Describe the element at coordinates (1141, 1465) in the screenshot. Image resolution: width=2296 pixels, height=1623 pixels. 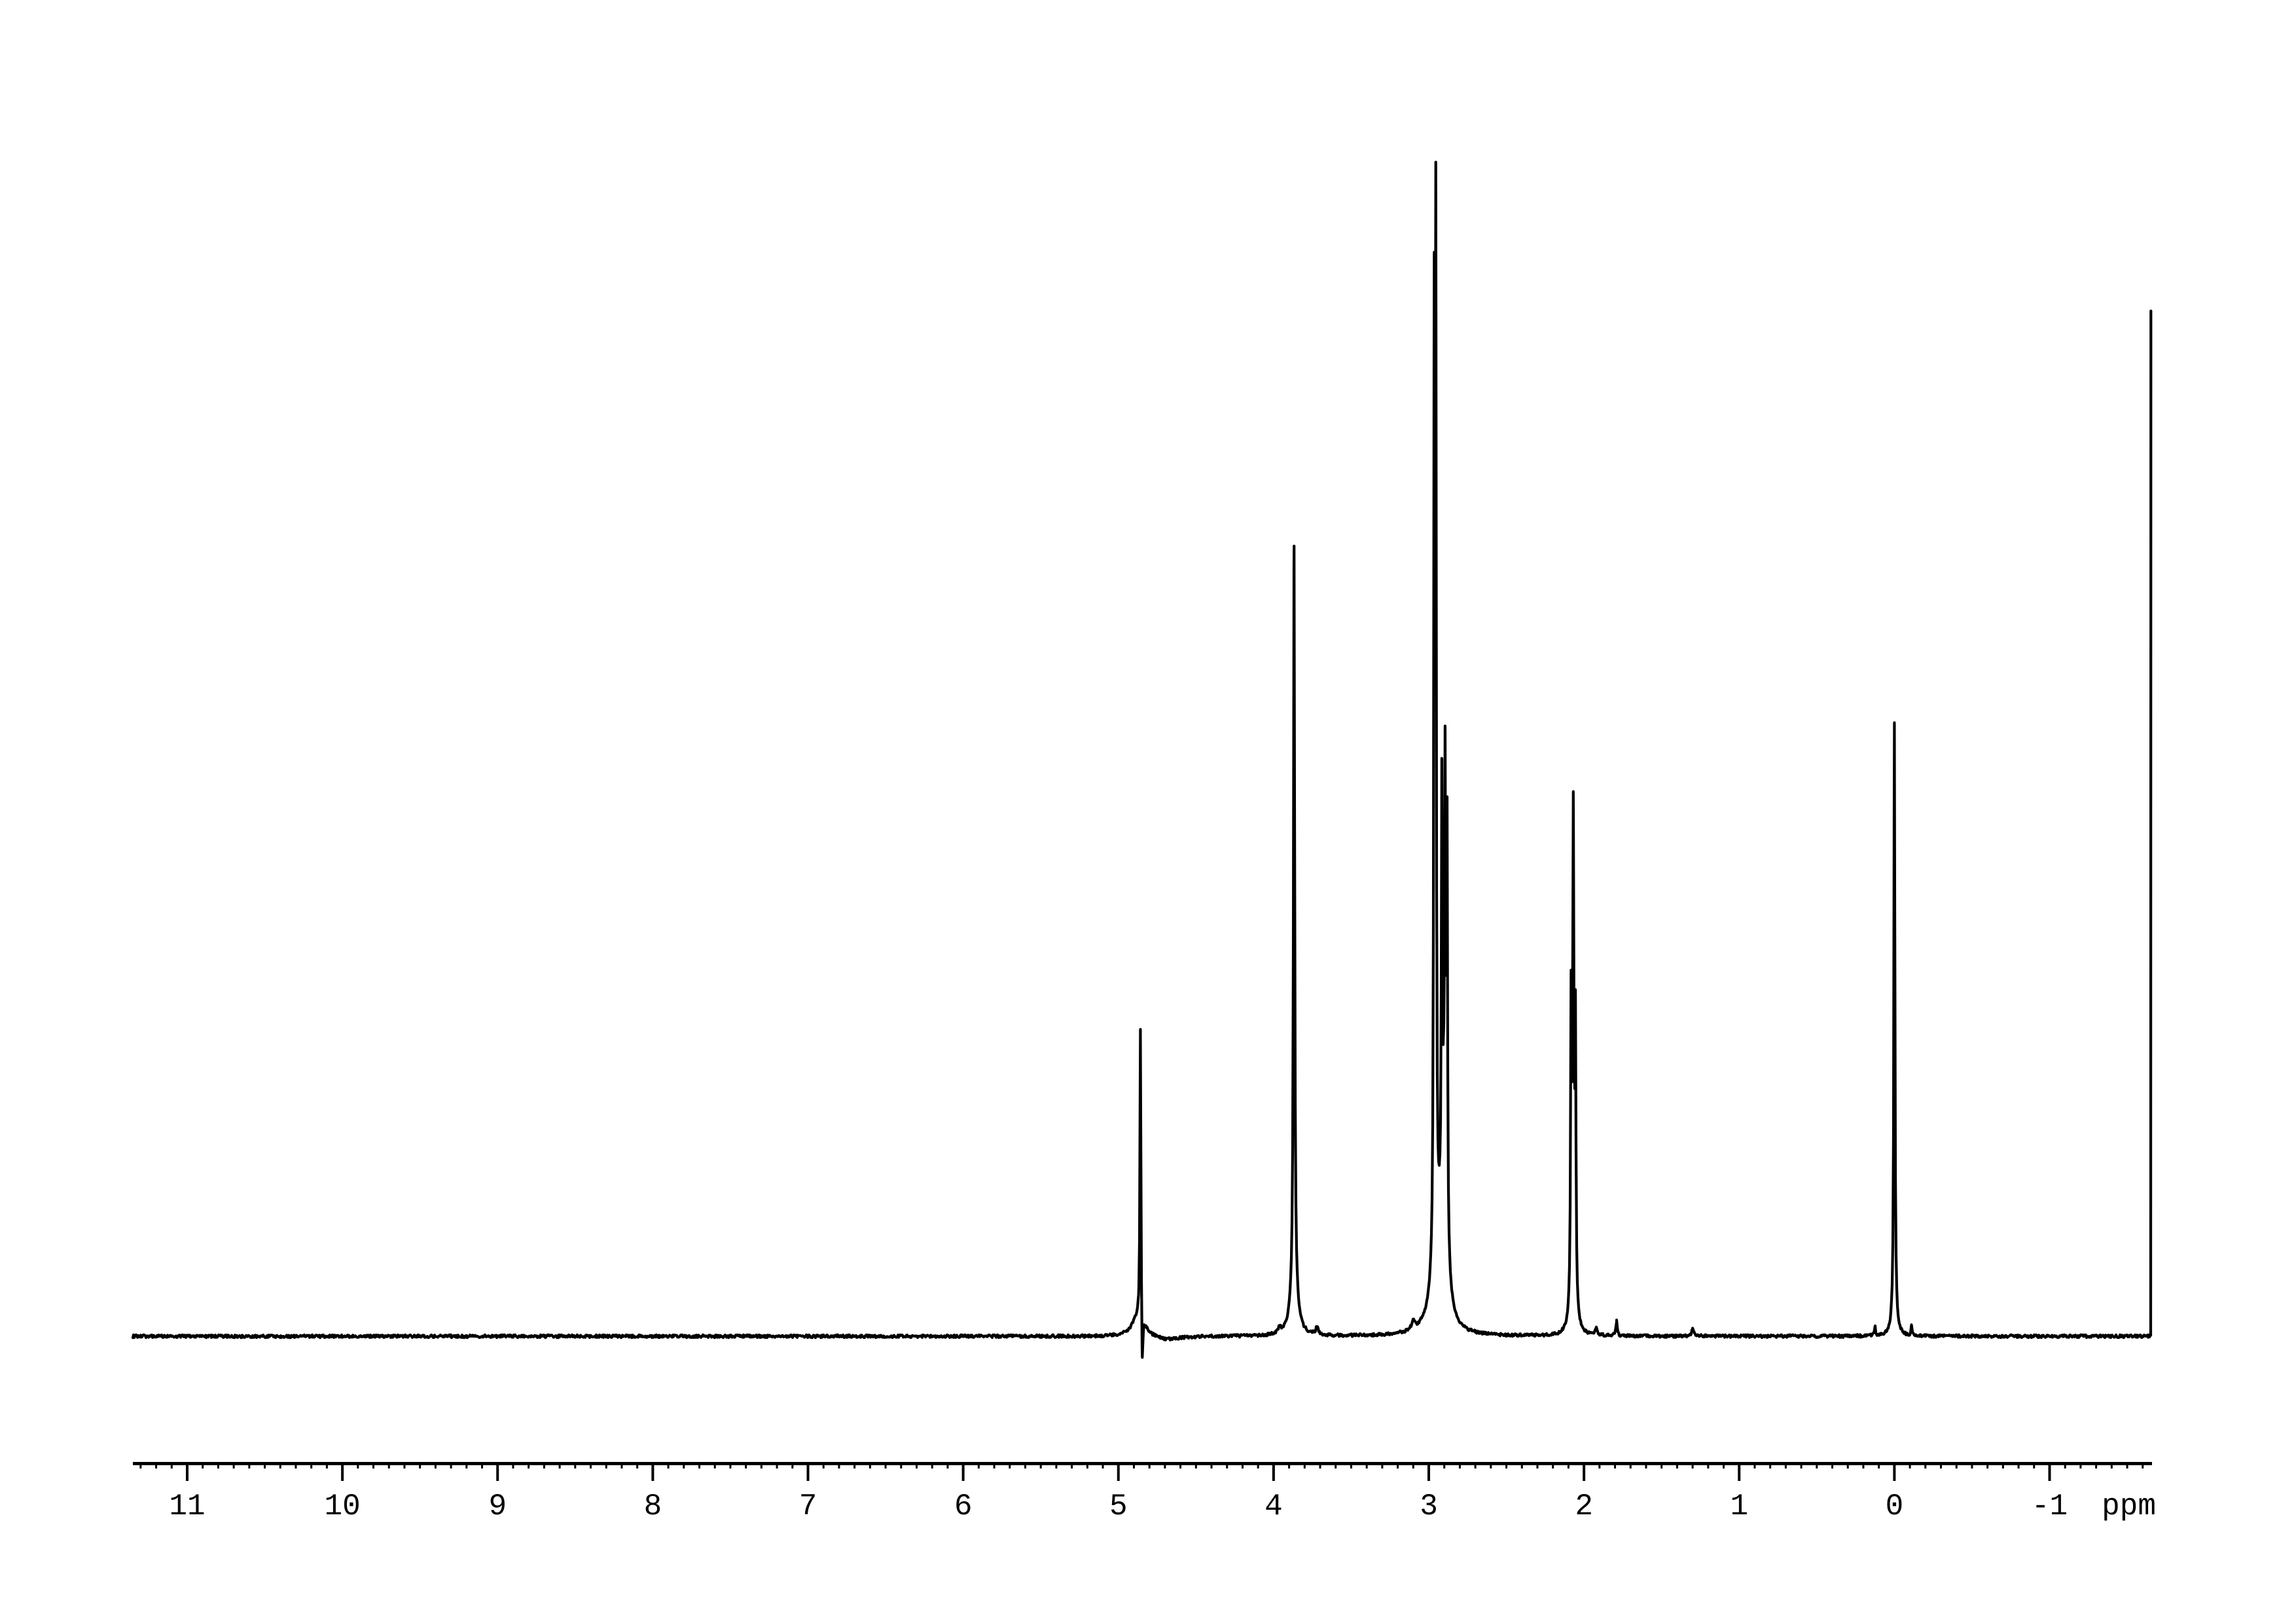
I see `minor-ticks` at that location.